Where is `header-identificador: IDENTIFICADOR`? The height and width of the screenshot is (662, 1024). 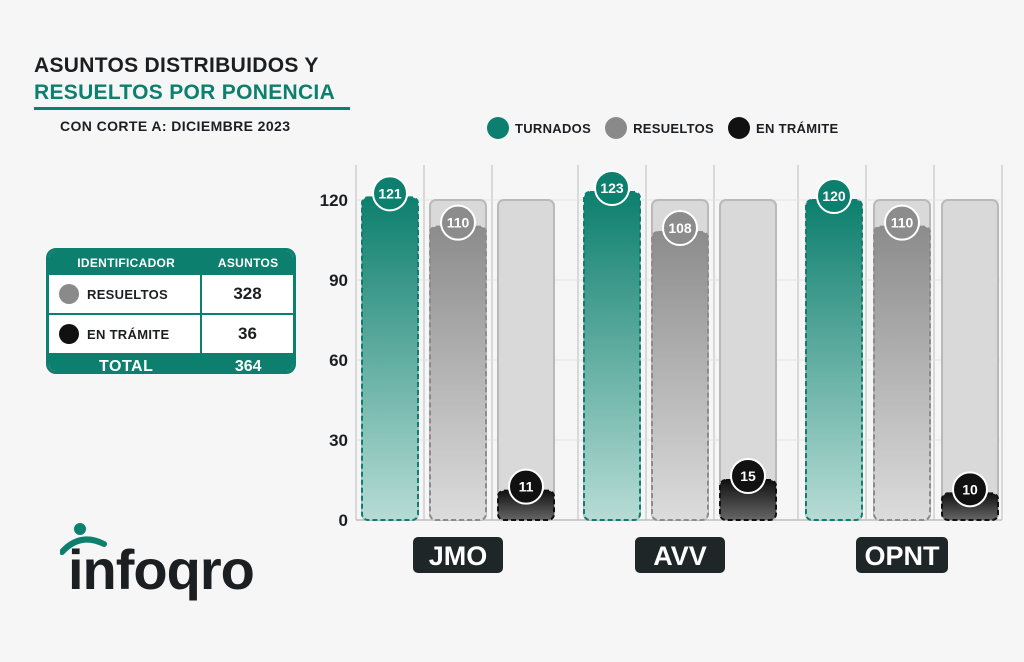 header-identificador: IDENTIFICADOR is located at coordinates (126, 263).